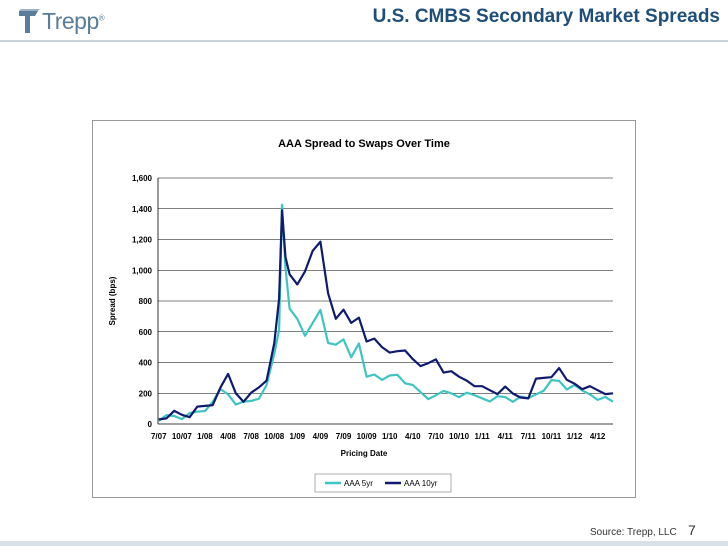 Image resolution: width=728 pixels, height=546 pixels. Describe the element at coordinates (633, 532) in the screenshot. I see `source-note: Source: Trepp, LLC` at that location.